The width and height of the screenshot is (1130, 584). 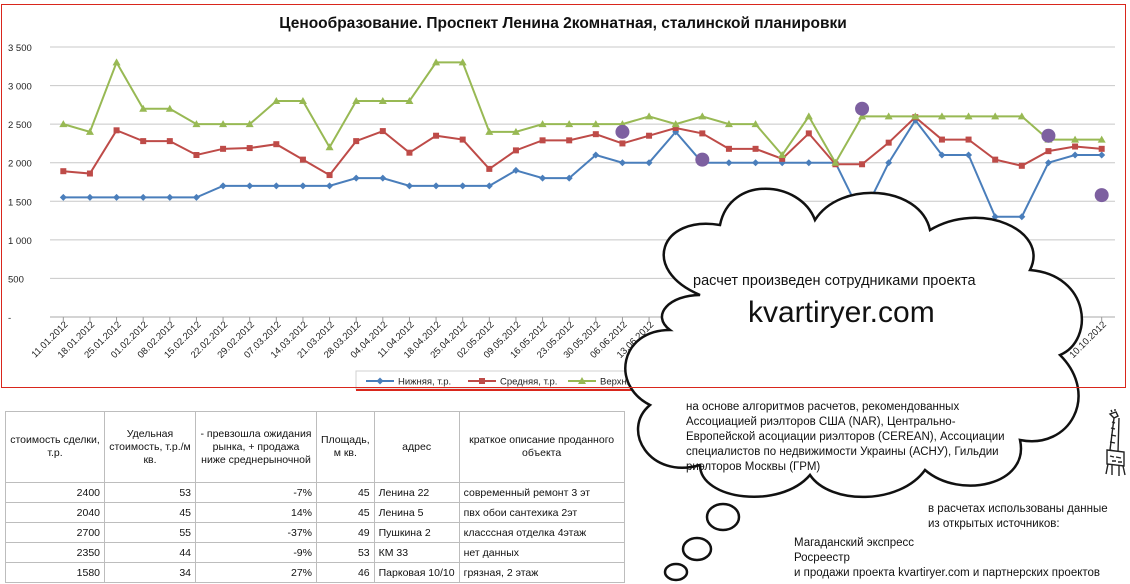 What do you see at coordinates (541, 552) in the screenshot?
I see `cell-description: нет данных` at bounding box center [541, 552].